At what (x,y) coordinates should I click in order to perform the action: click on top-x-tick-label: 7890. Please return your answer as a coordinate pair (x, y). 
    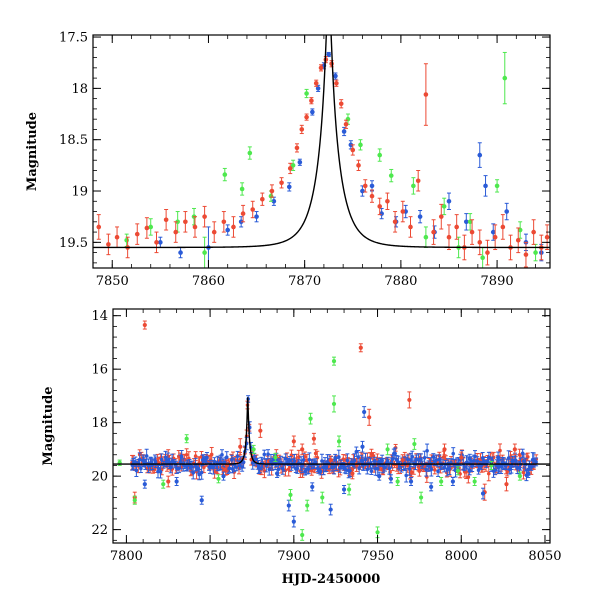
    Looking at the image, I should click on (497, 281).